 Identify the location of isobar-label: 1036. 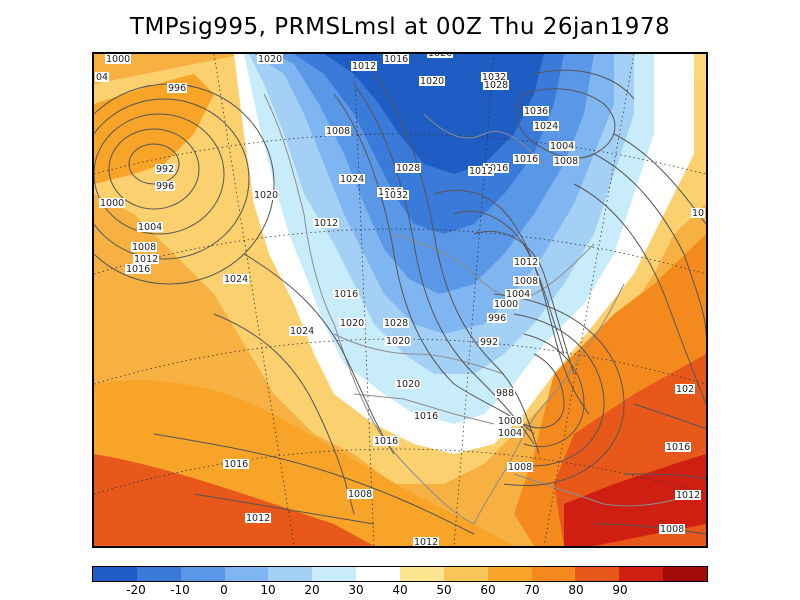
(536, 111).